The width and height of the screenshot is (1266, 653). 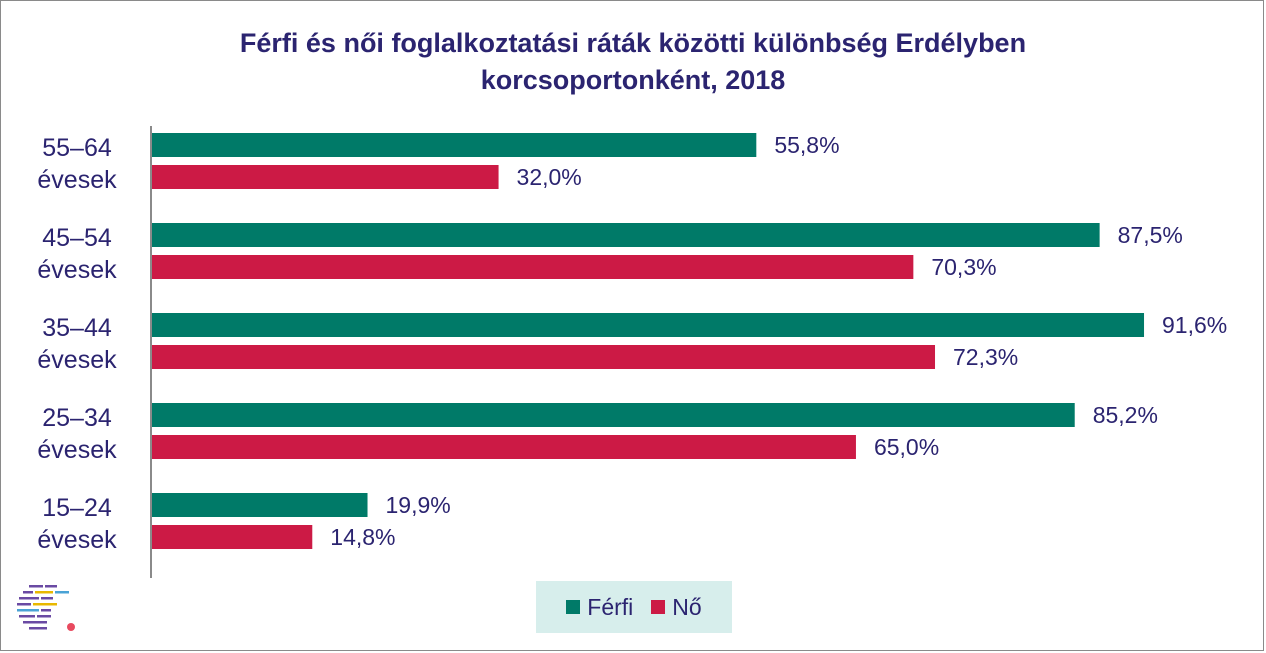 I want to click on data-label-male: 91,6%, so click(x=1194, y=325).